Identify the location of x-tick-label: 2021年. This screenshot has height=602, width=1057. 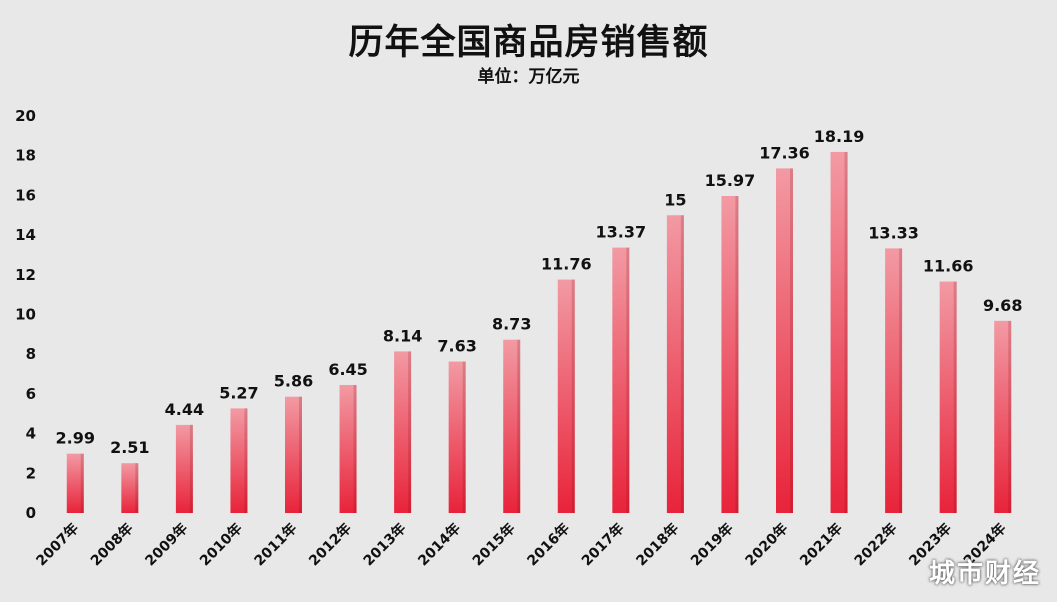
(820, 544).